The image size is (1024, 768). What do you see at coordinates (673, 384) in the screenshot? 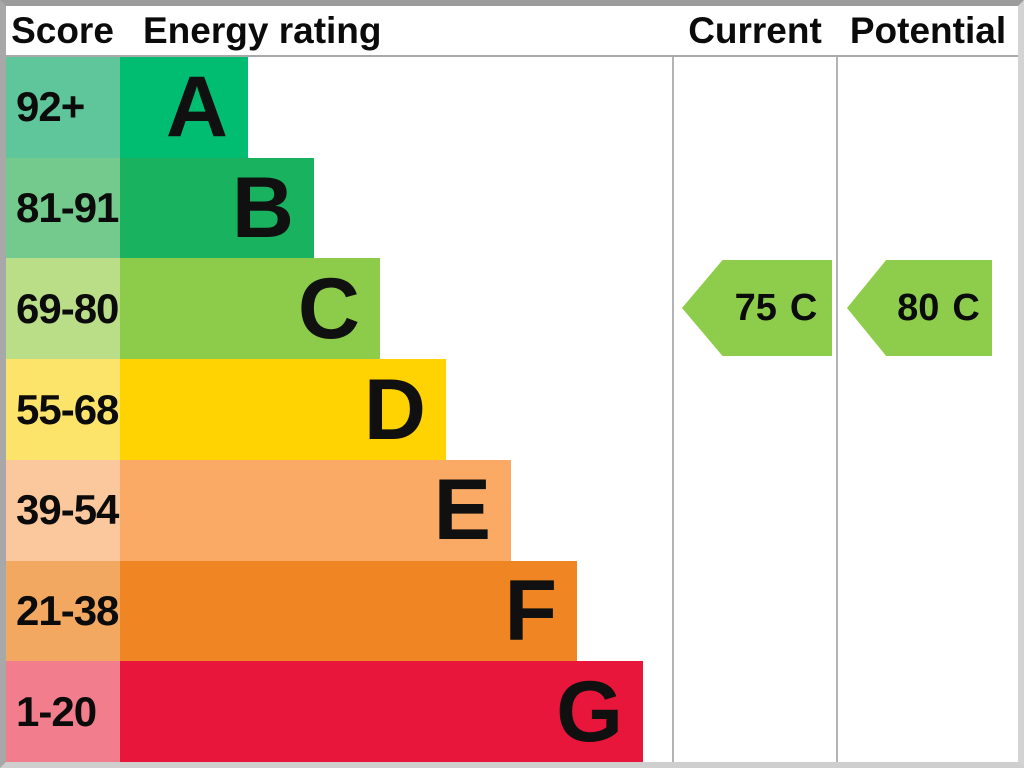
I see `divider-energy-current` at bounding box center [673, 384].